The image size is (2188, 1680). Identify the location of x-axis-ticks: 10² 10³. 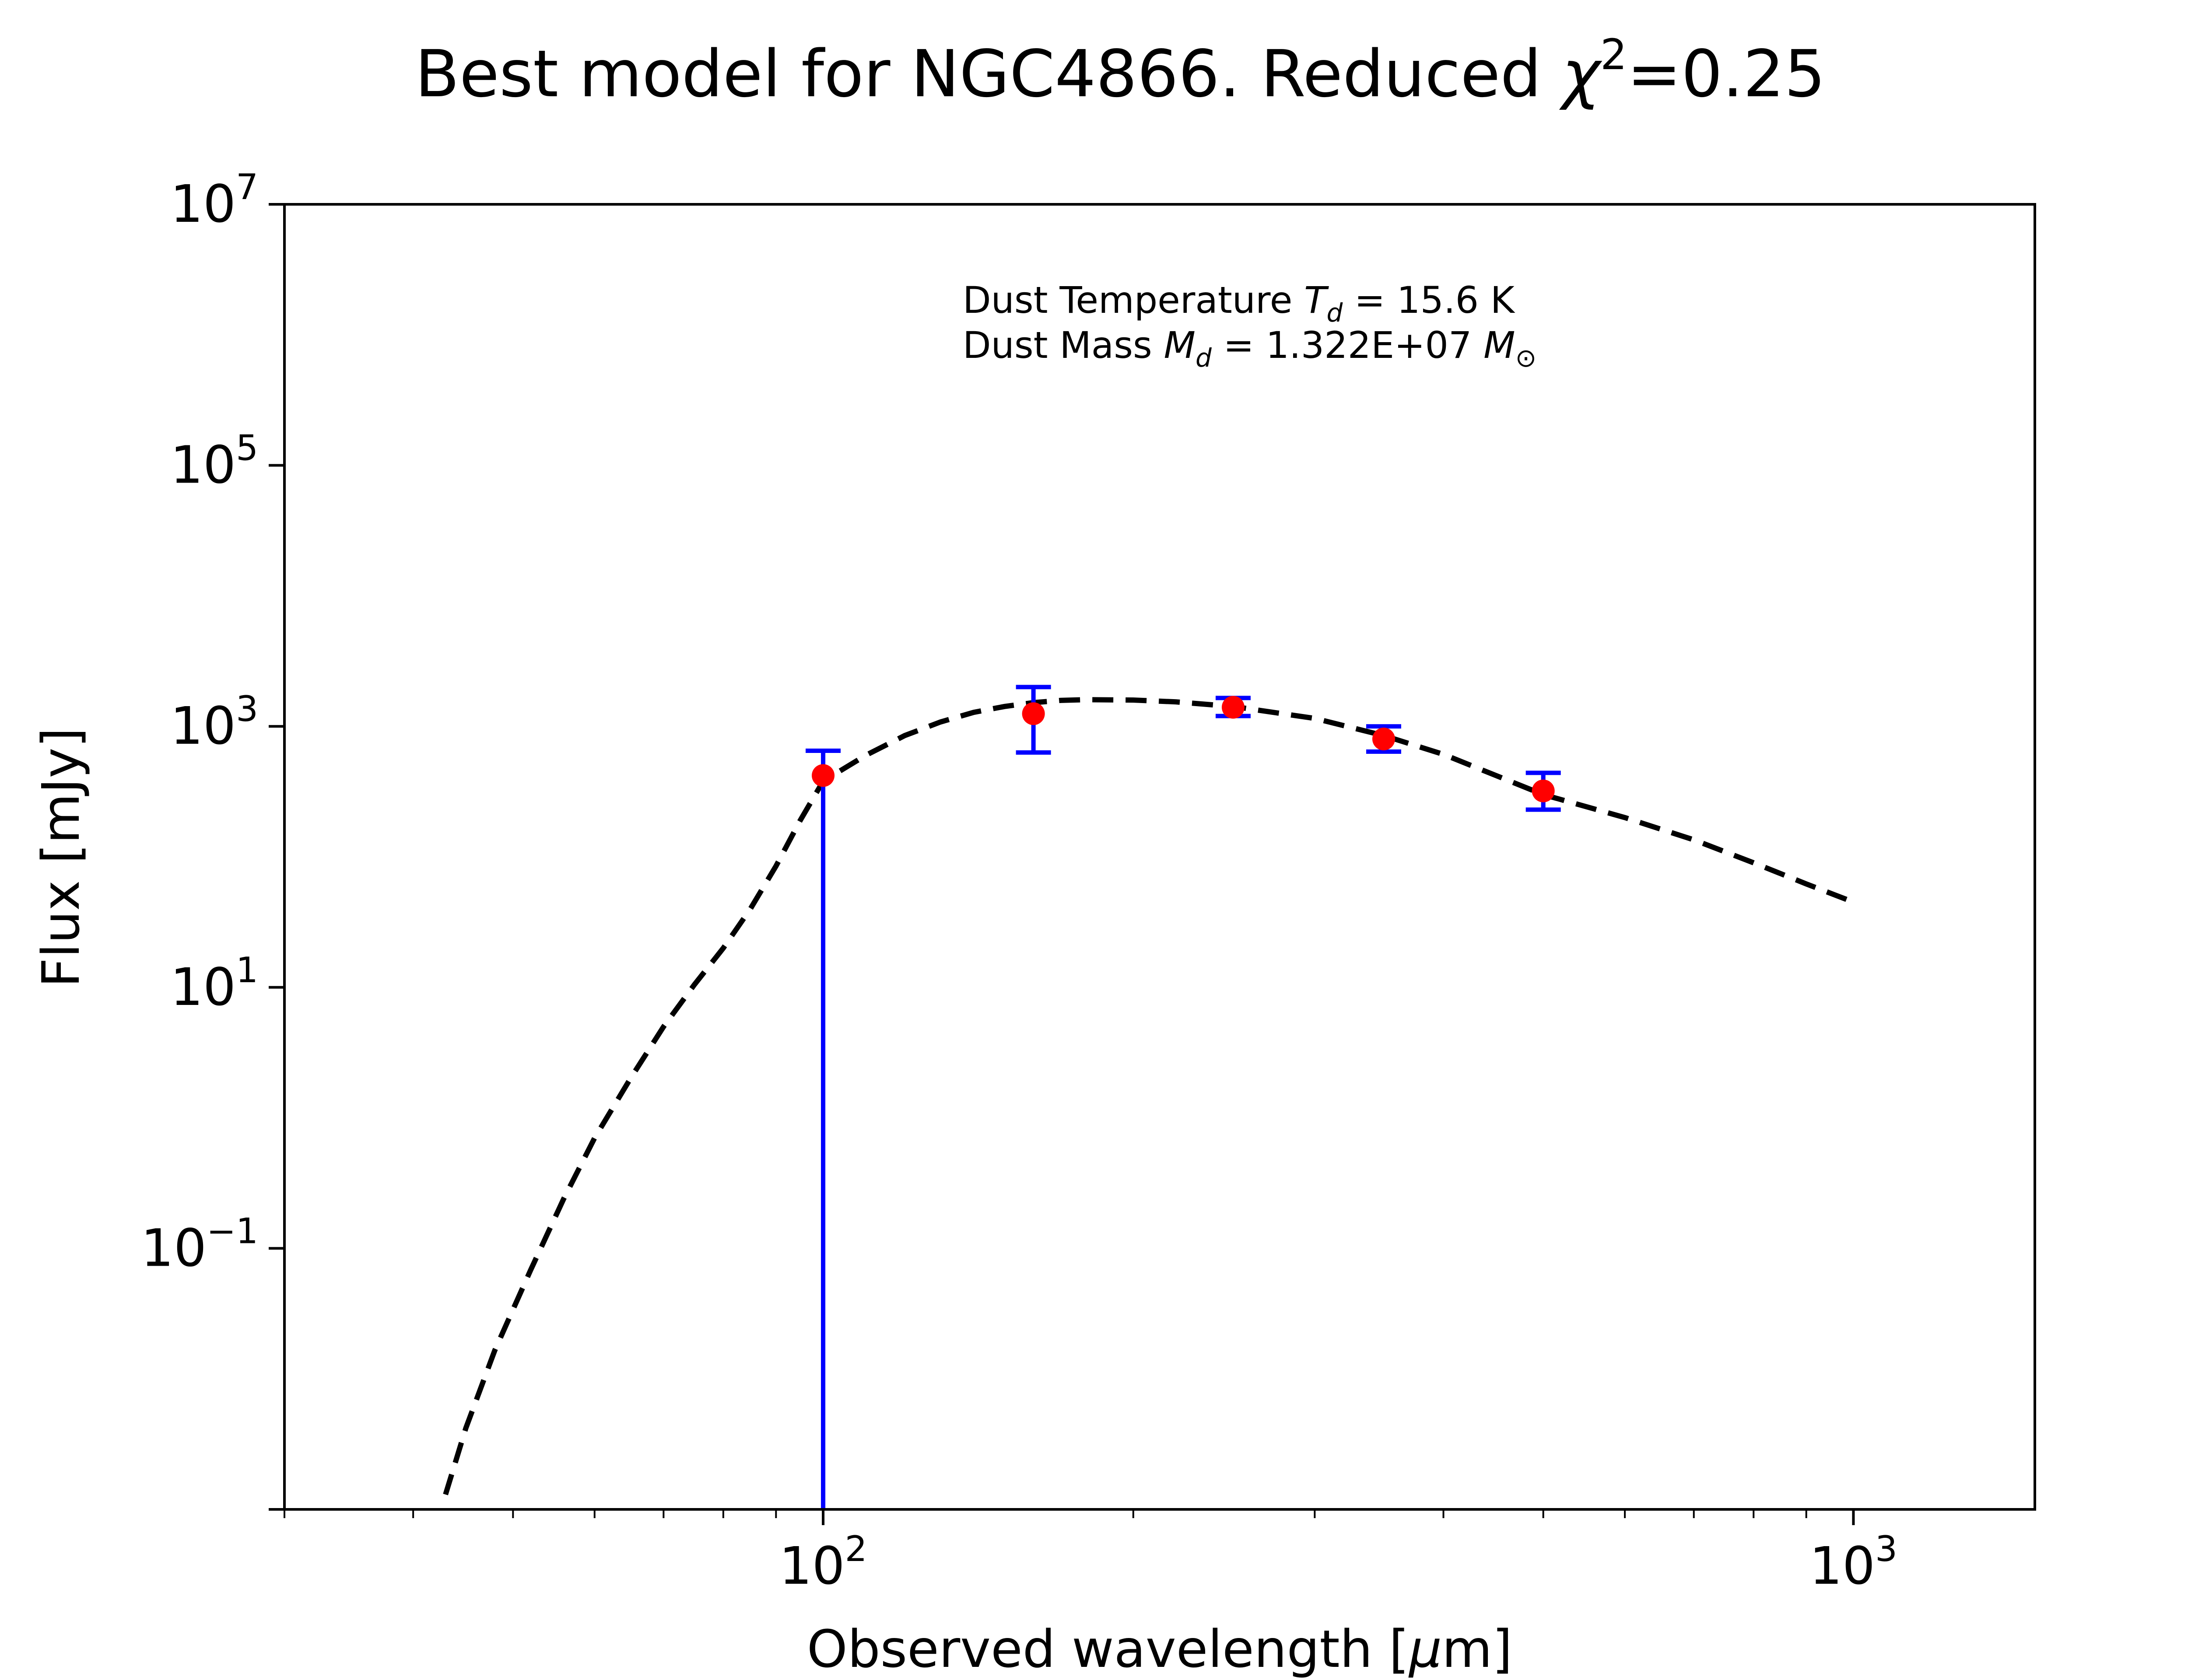
(1090, 1552).